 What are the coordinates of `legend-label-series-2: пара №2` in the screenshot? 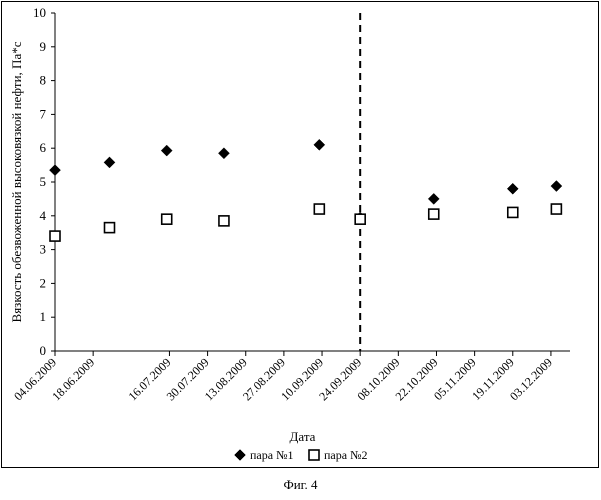 It's located at (346, 455).